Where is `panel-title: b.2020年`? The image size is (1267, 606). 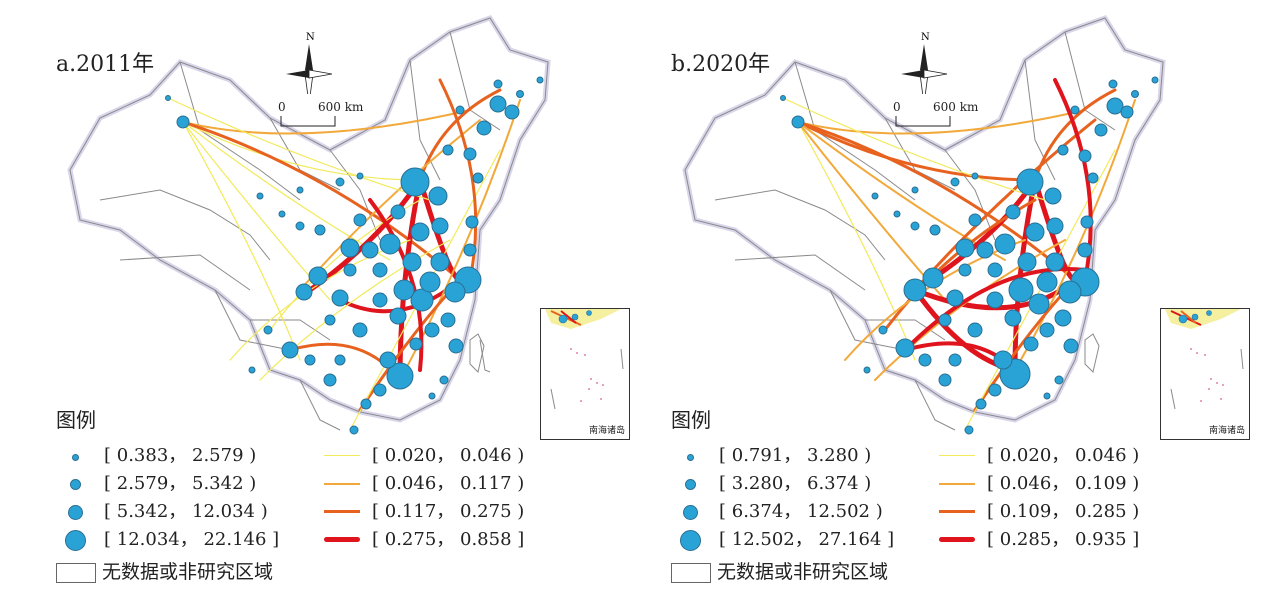
panel-title: b.2020年 is located at coordinates (721, 64).